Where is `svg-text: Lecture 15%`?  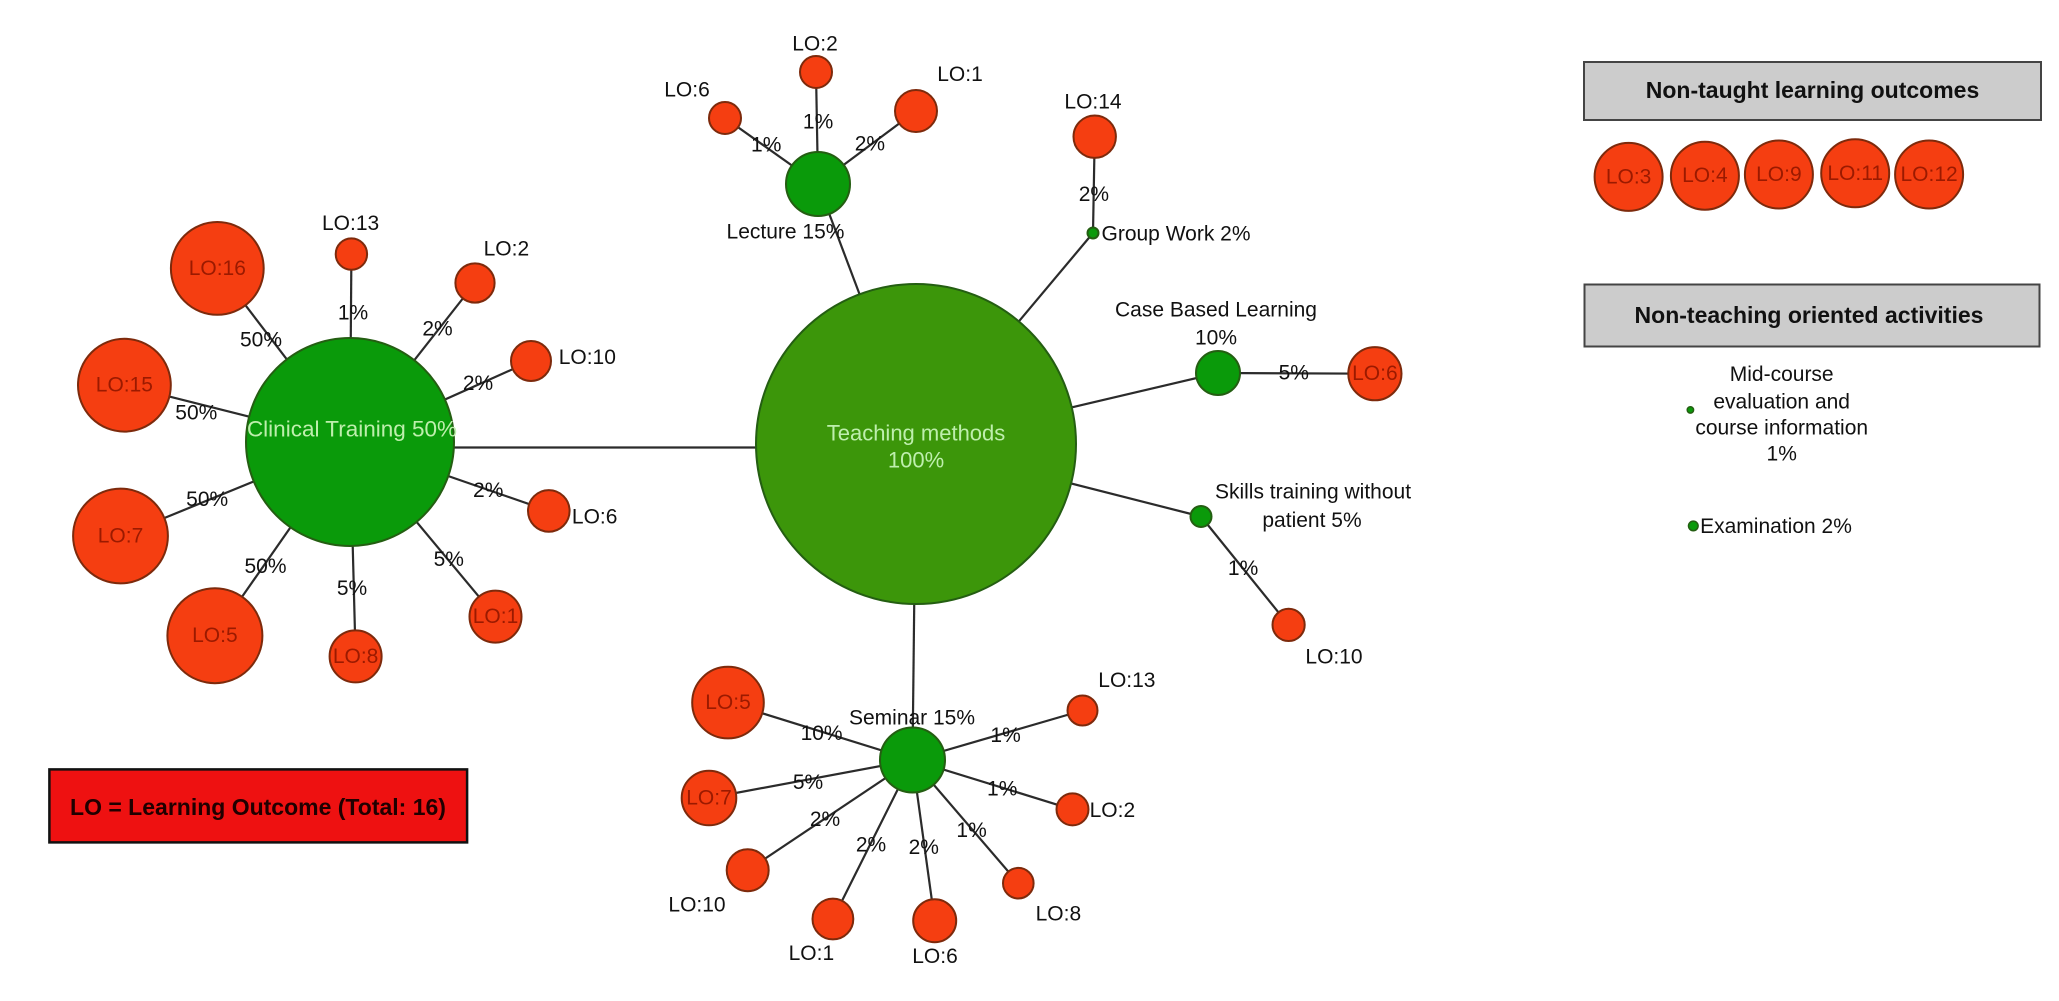
svg-text: Lecture 15% is located at coordinates (786, 232).